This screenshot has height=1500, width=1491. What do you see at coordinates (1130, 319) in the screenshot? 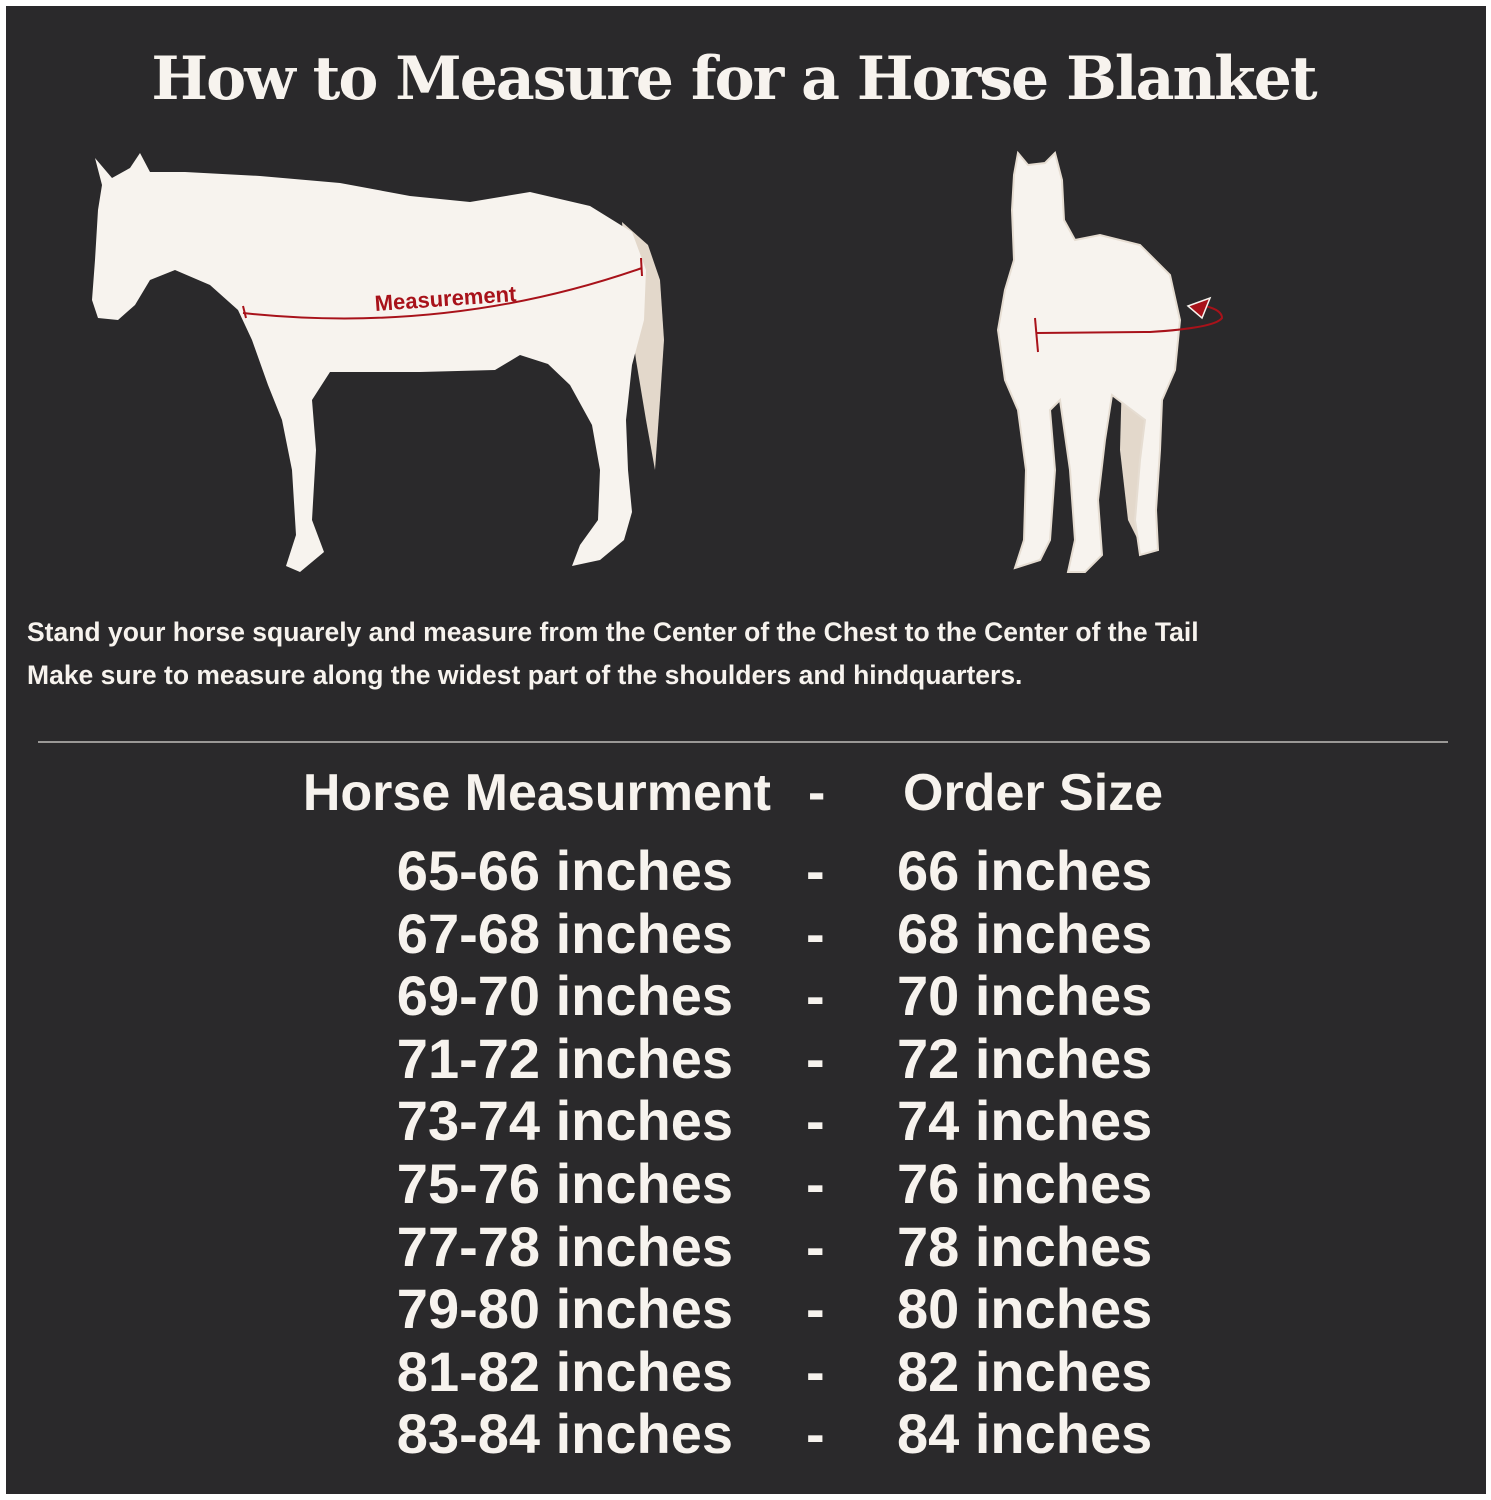
I see `front-measurement-line` at bounding box center [1130, 319].